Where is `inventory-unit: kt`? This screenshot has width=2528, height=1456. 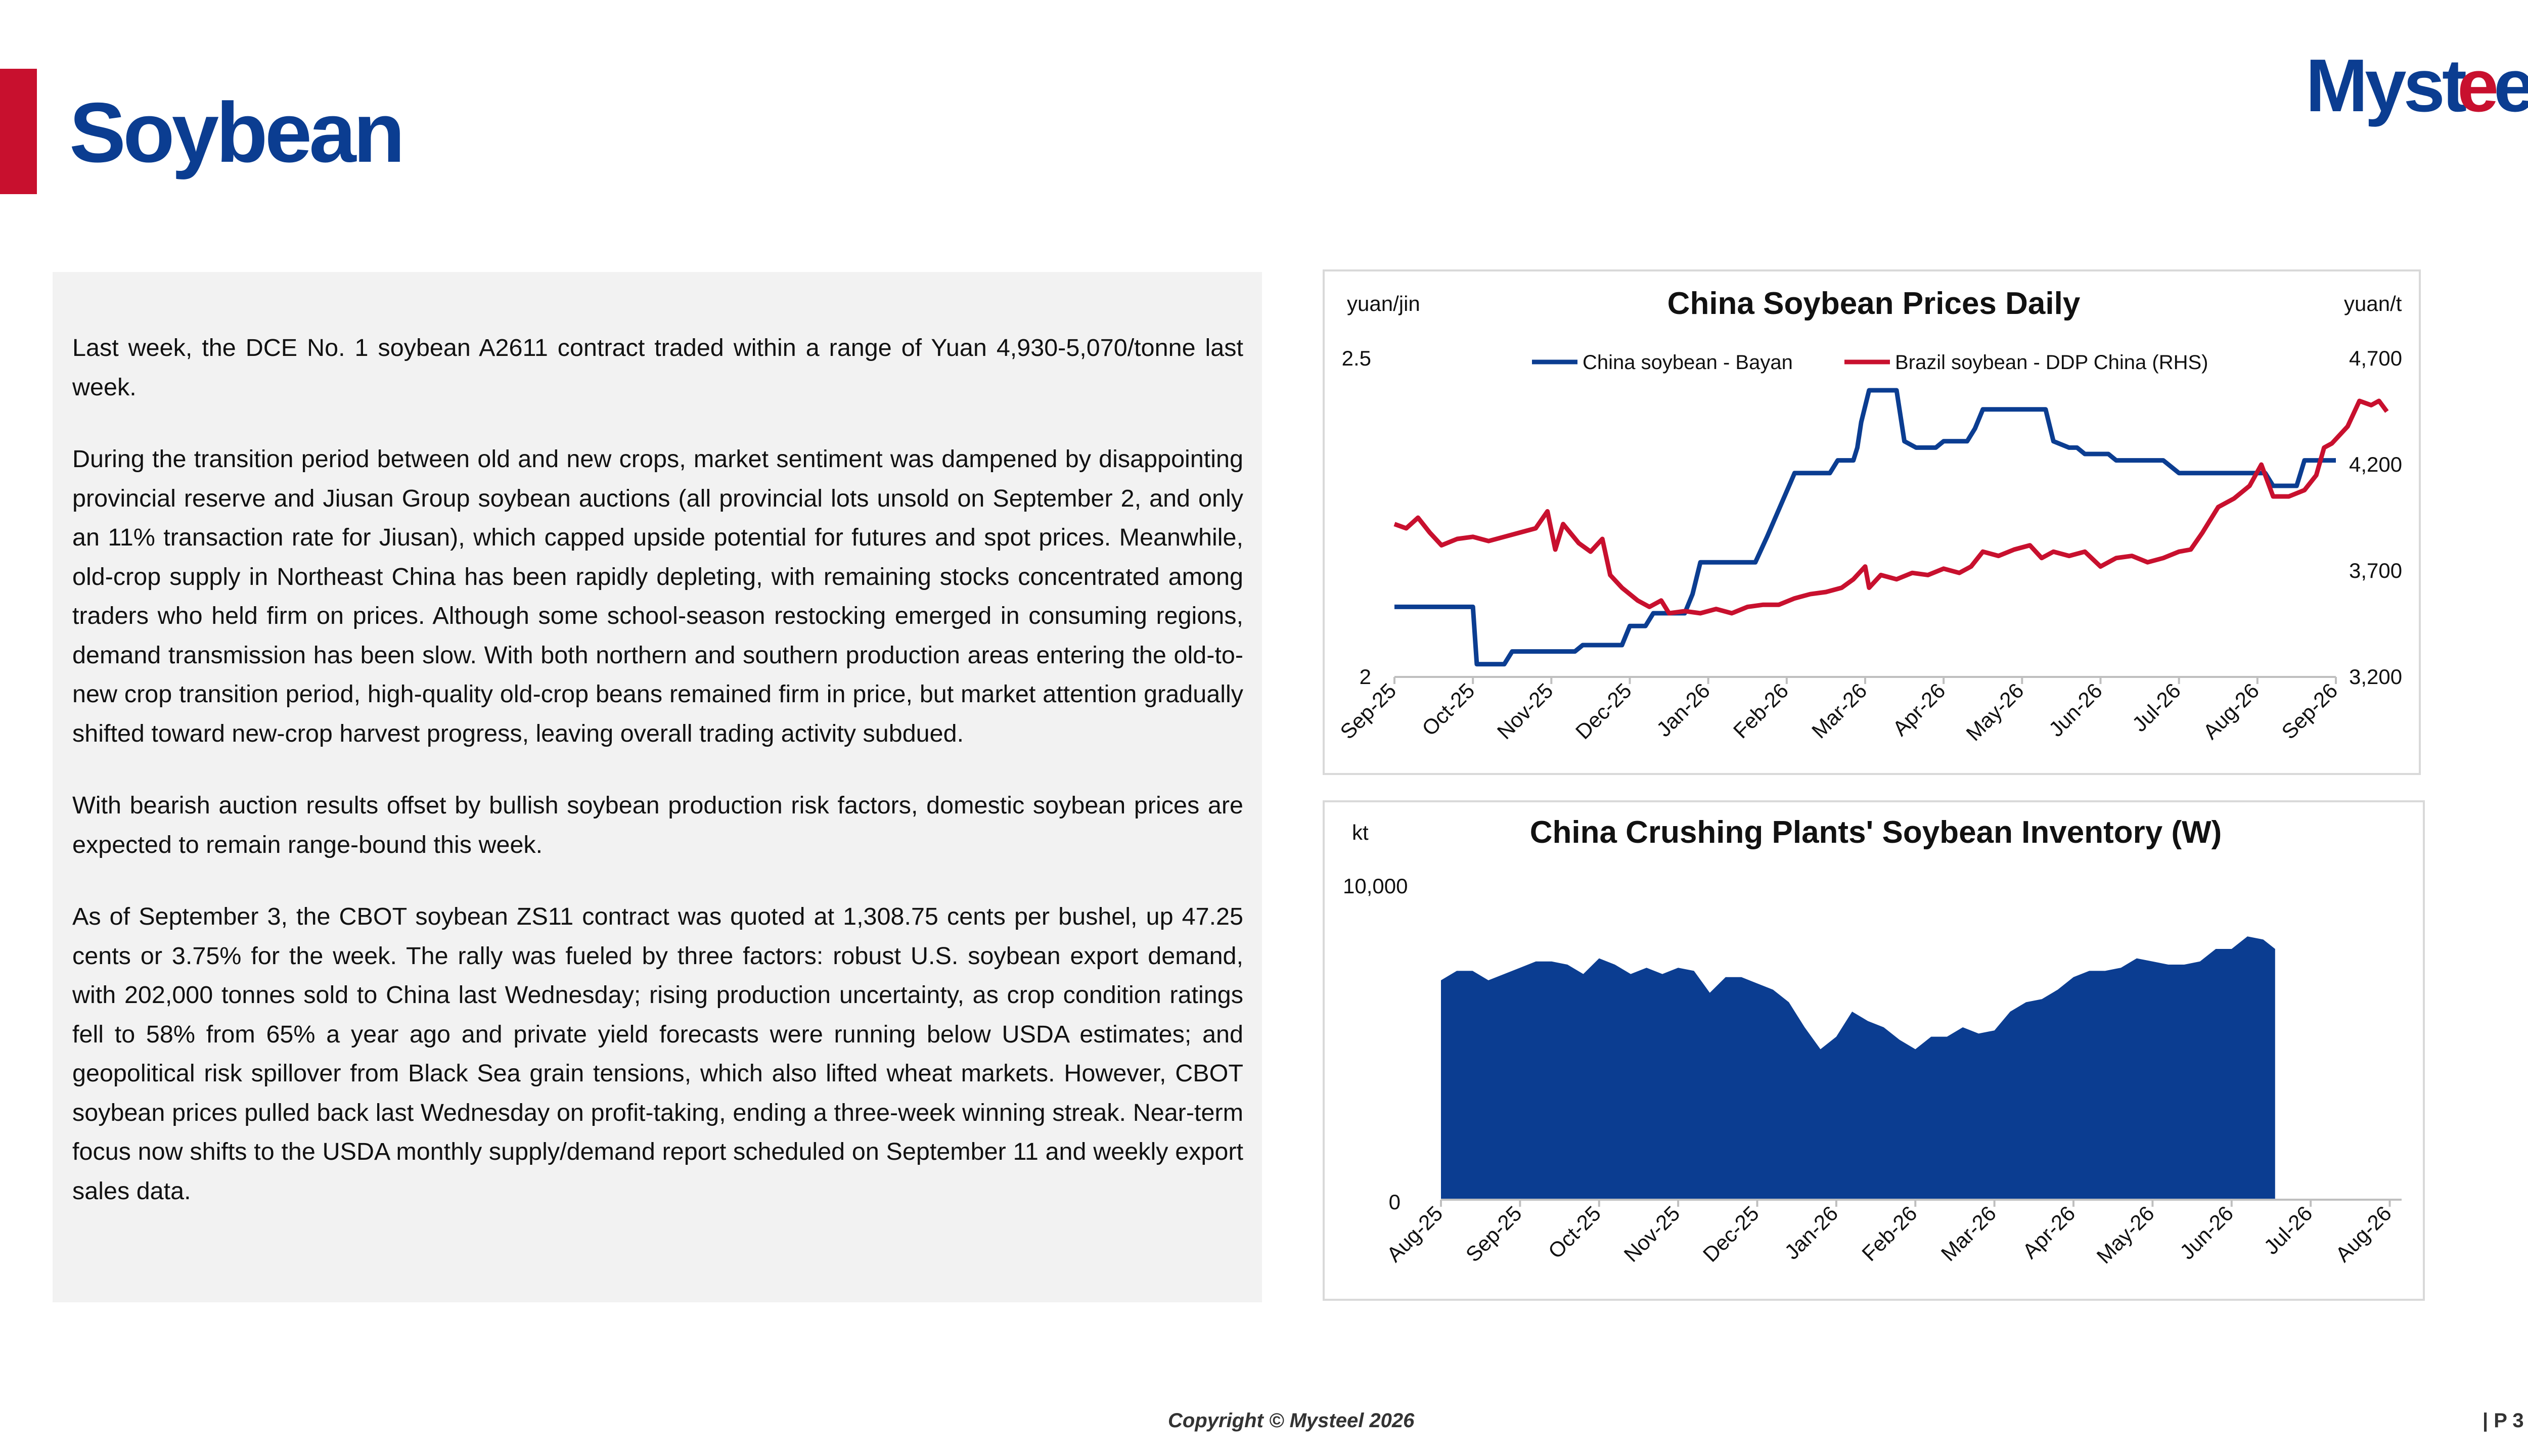 inventory-unit: kt is located at coordinates (1361, 832).